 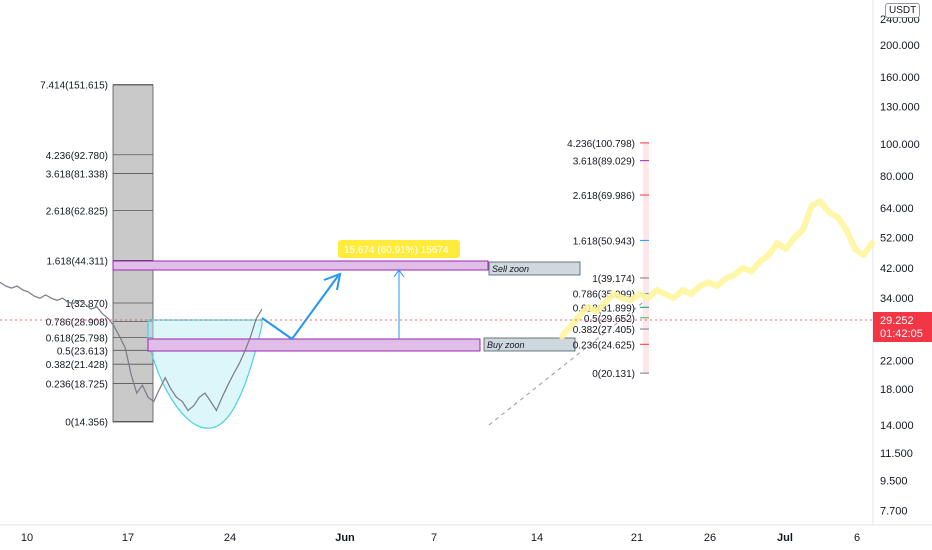 What do you see at coordinates (82, 351) in the screenshot?
I see `left-fib-level-label: 0.5(23.613)` at bounding box center [82, 351].